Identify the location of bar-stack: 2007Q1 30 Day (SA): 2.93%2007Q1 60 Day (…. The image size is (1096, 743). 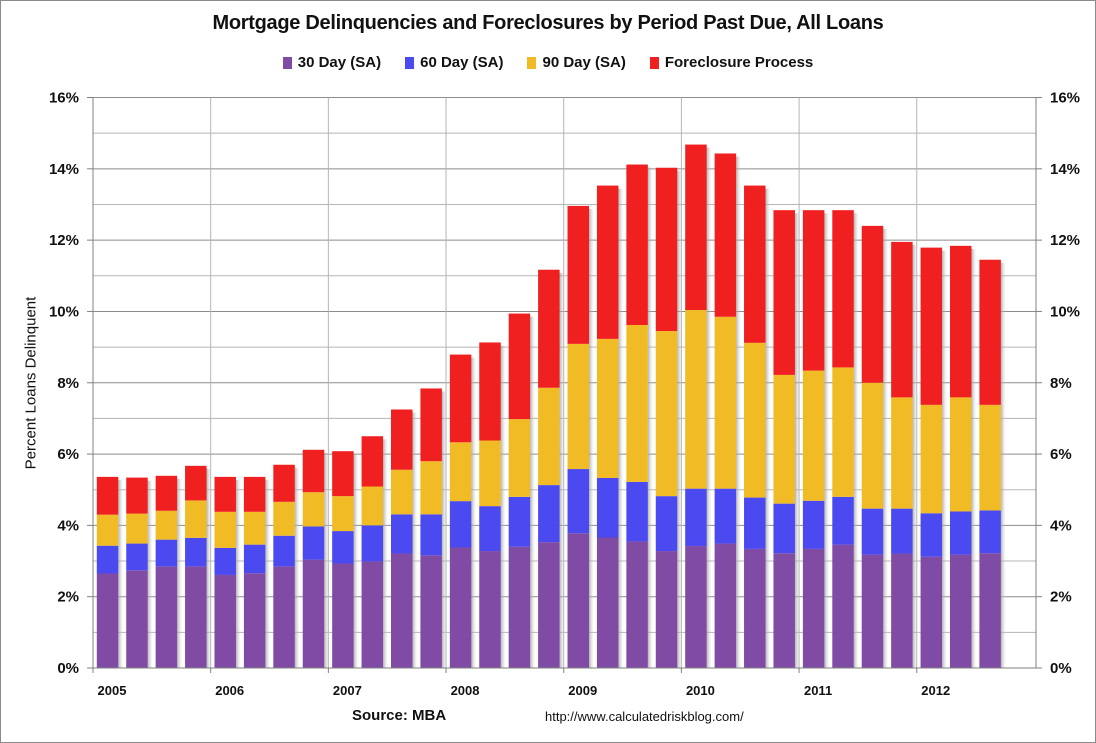
(343, 559).